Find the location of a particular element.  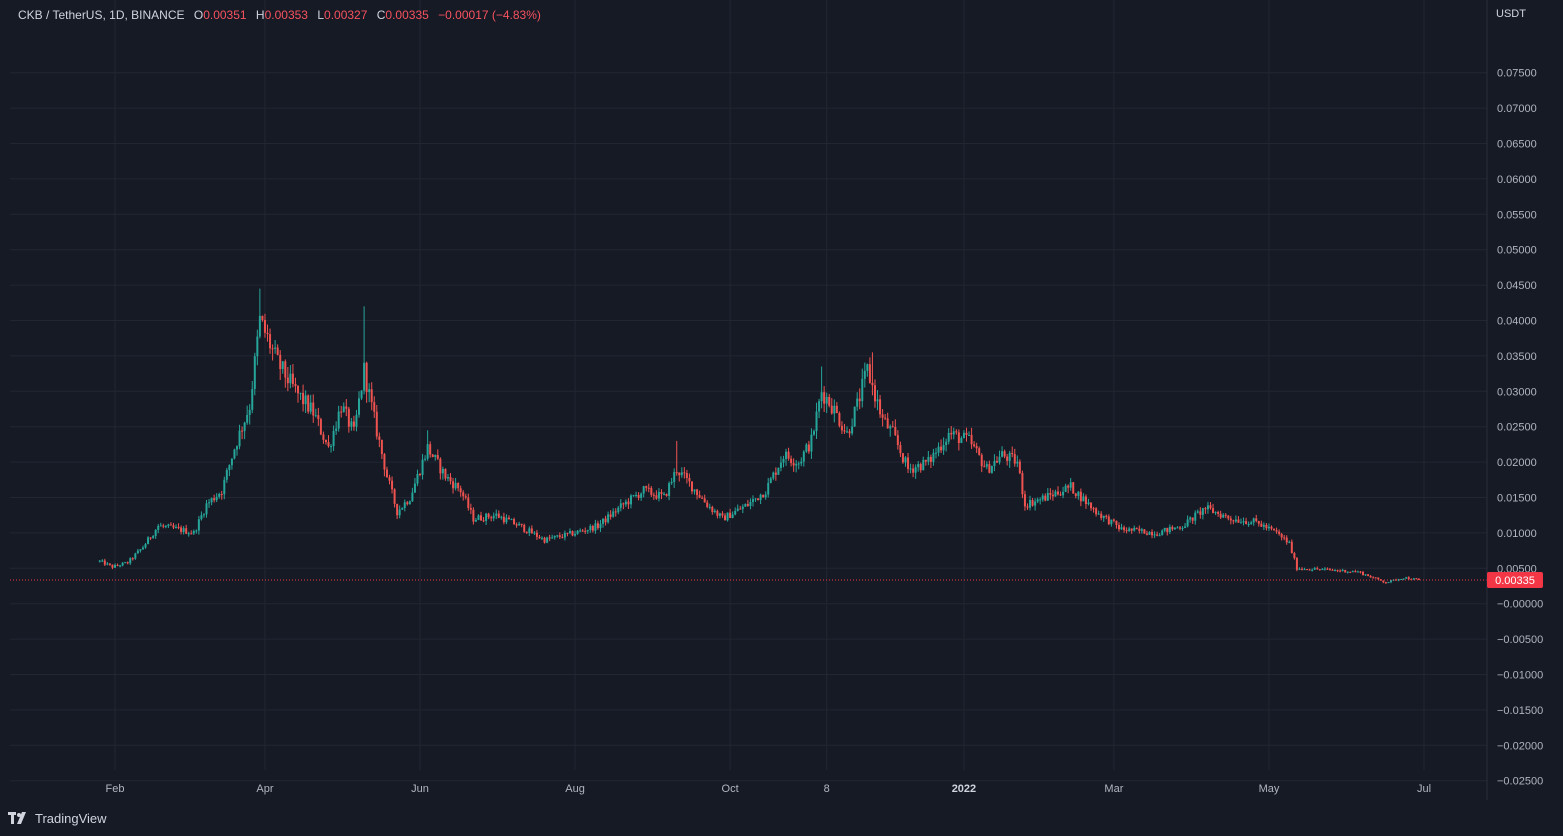

currency-label: USDT is located at coordinates (1511, 14).